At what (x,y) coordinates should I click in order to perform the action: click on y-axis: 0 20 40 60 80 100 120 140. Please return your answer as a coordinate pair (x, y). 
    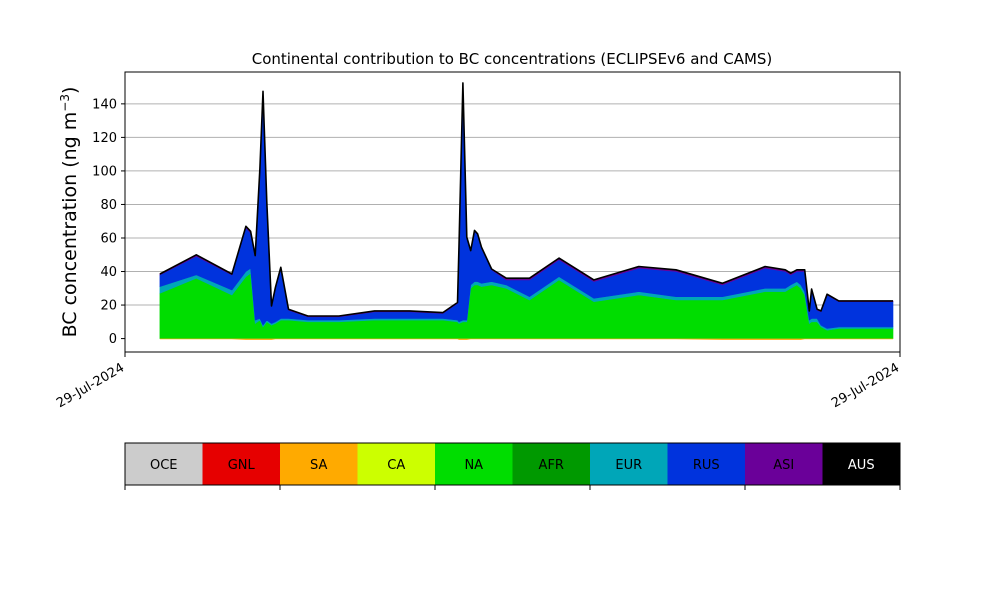
    Looking at the image, I should click on (108, 222).